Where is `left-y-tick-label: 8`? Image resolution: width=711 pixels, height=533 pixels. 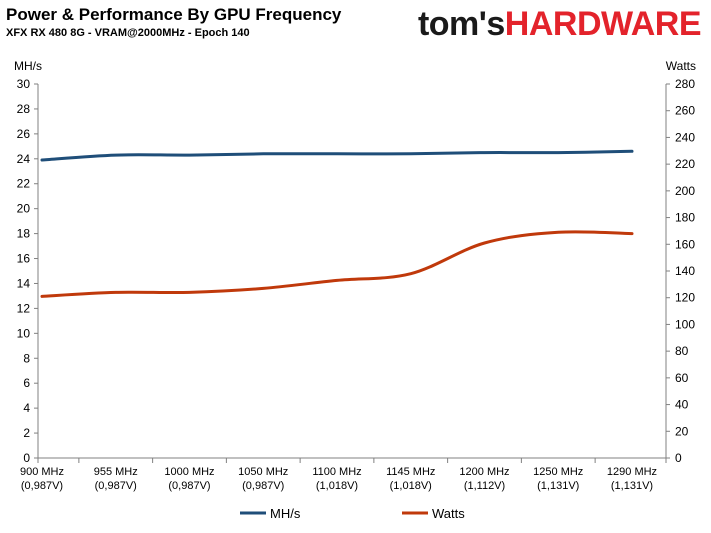
left-y-tick-label: 8 is located at coordinates (26, 358).